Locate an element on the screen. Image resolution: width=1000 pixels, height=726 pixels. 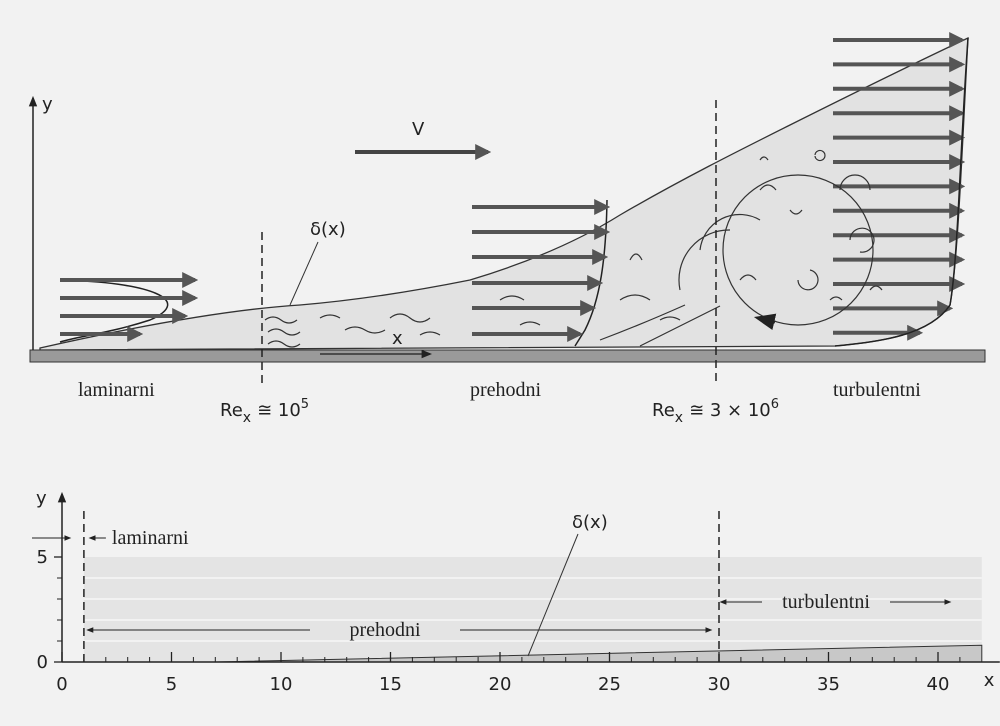
x-tick-label: 10 is located at coordinates (281, 684).